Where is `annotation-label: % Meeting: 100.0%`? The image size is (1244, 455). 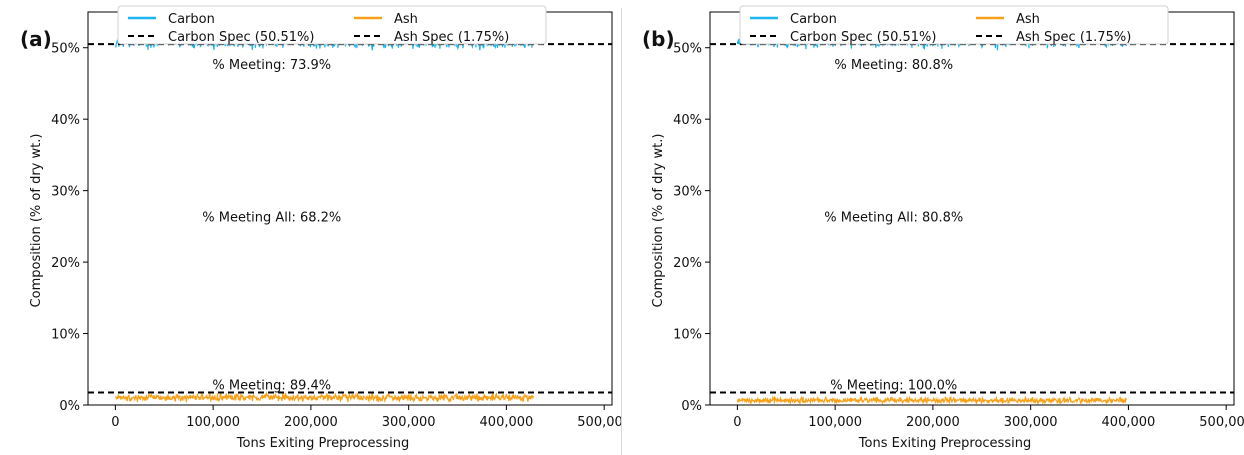 annotation-label: % Meeting: 100.0% is located at coordinates (893, 385).